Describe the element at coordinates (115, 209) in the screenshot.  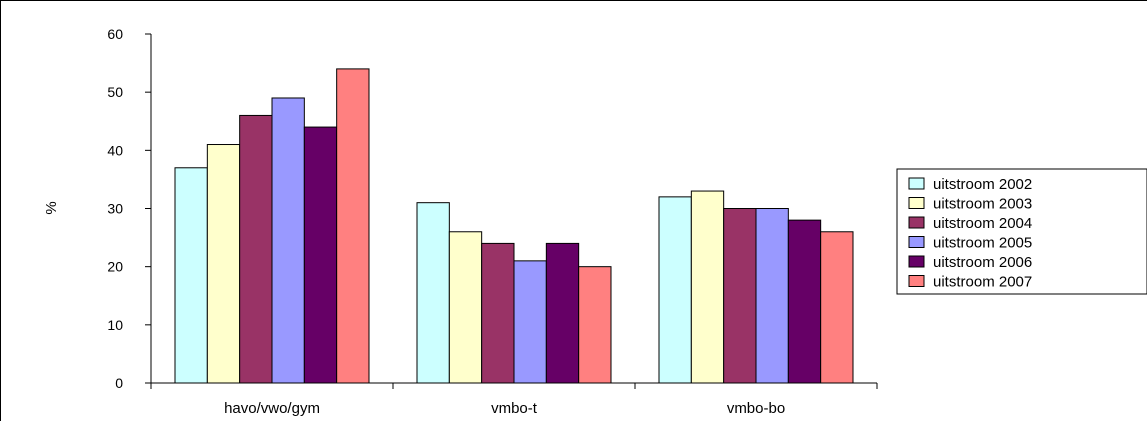
I see `y-tick-label: 30` at that location.